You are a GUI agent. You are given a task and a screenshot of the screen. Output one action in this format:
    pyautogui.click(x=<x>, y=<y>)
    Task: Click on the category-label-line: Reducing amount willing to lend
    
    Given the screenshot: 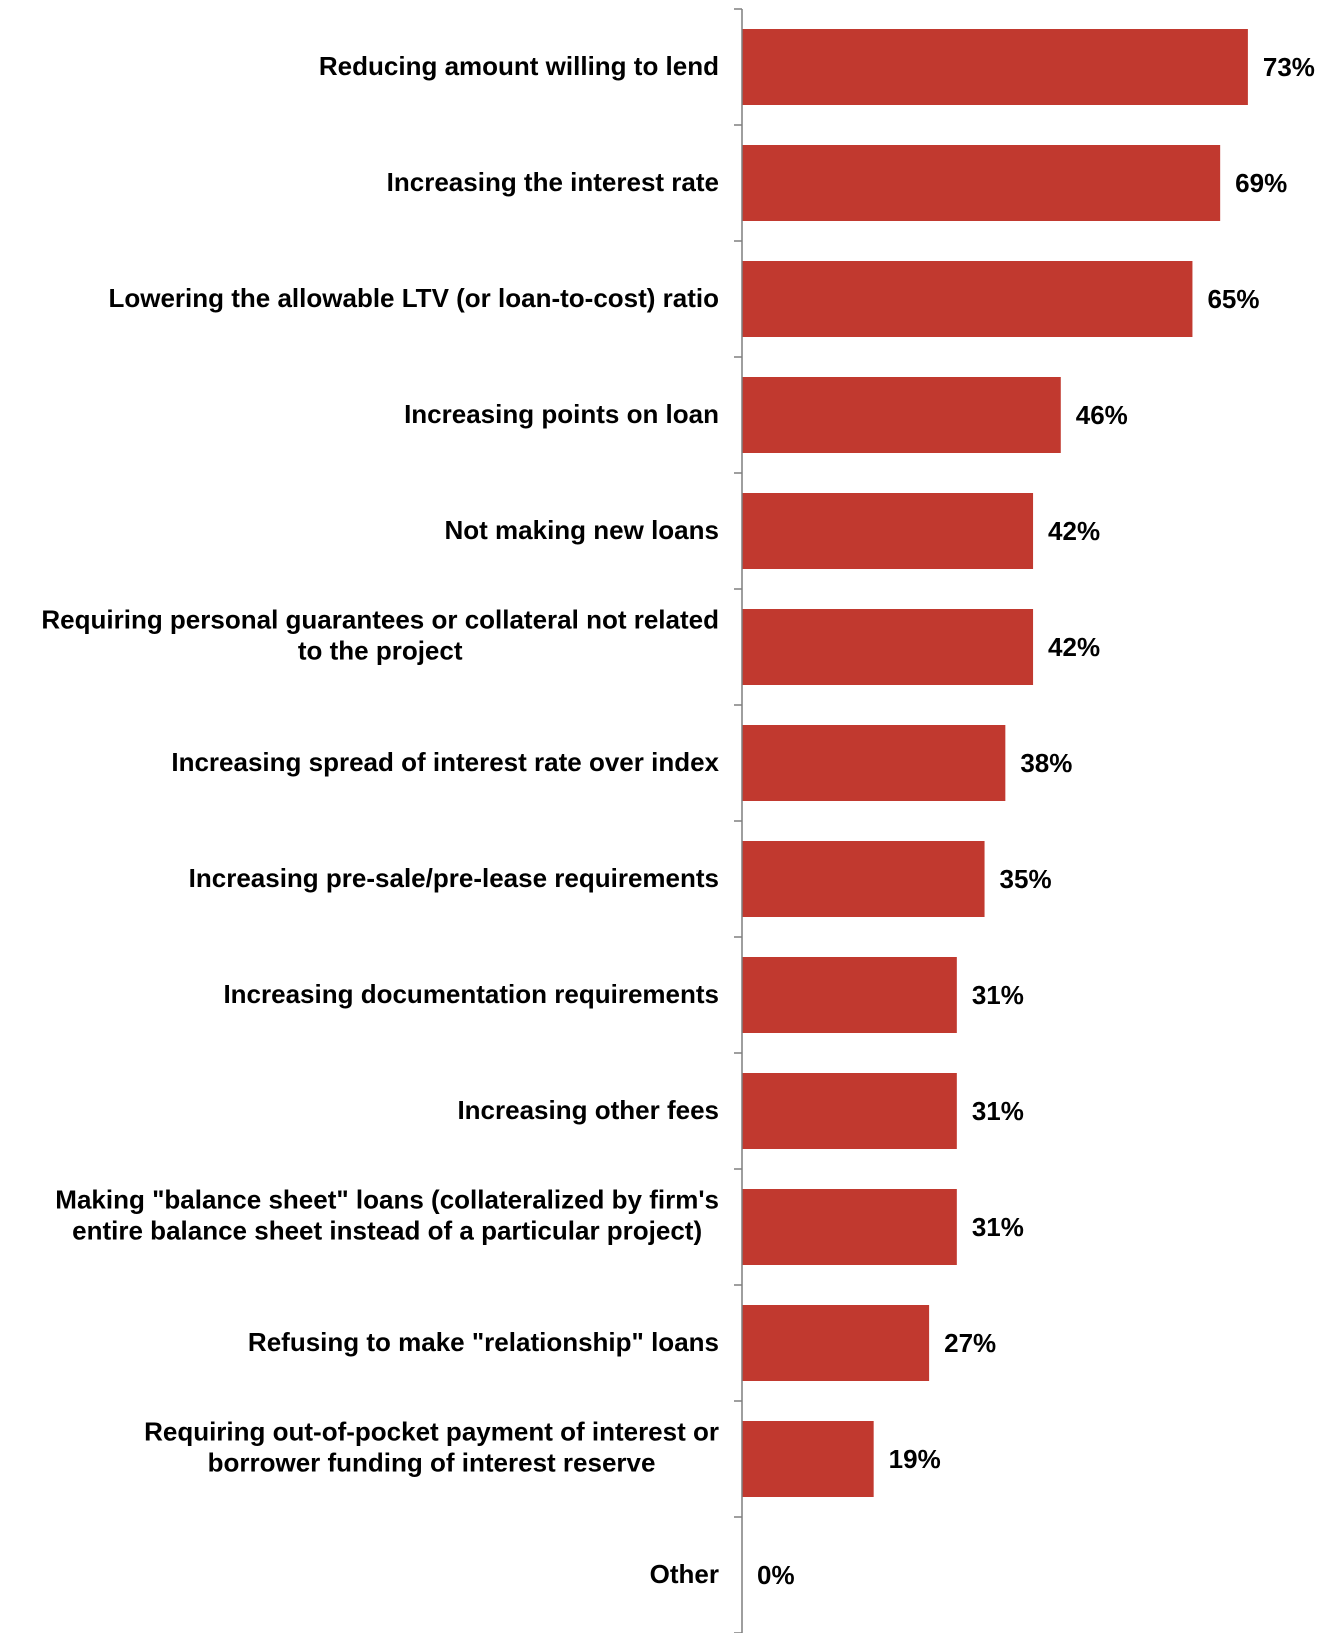 What is the action you would take?
    pyautogui.click(x=519, y=66)
    